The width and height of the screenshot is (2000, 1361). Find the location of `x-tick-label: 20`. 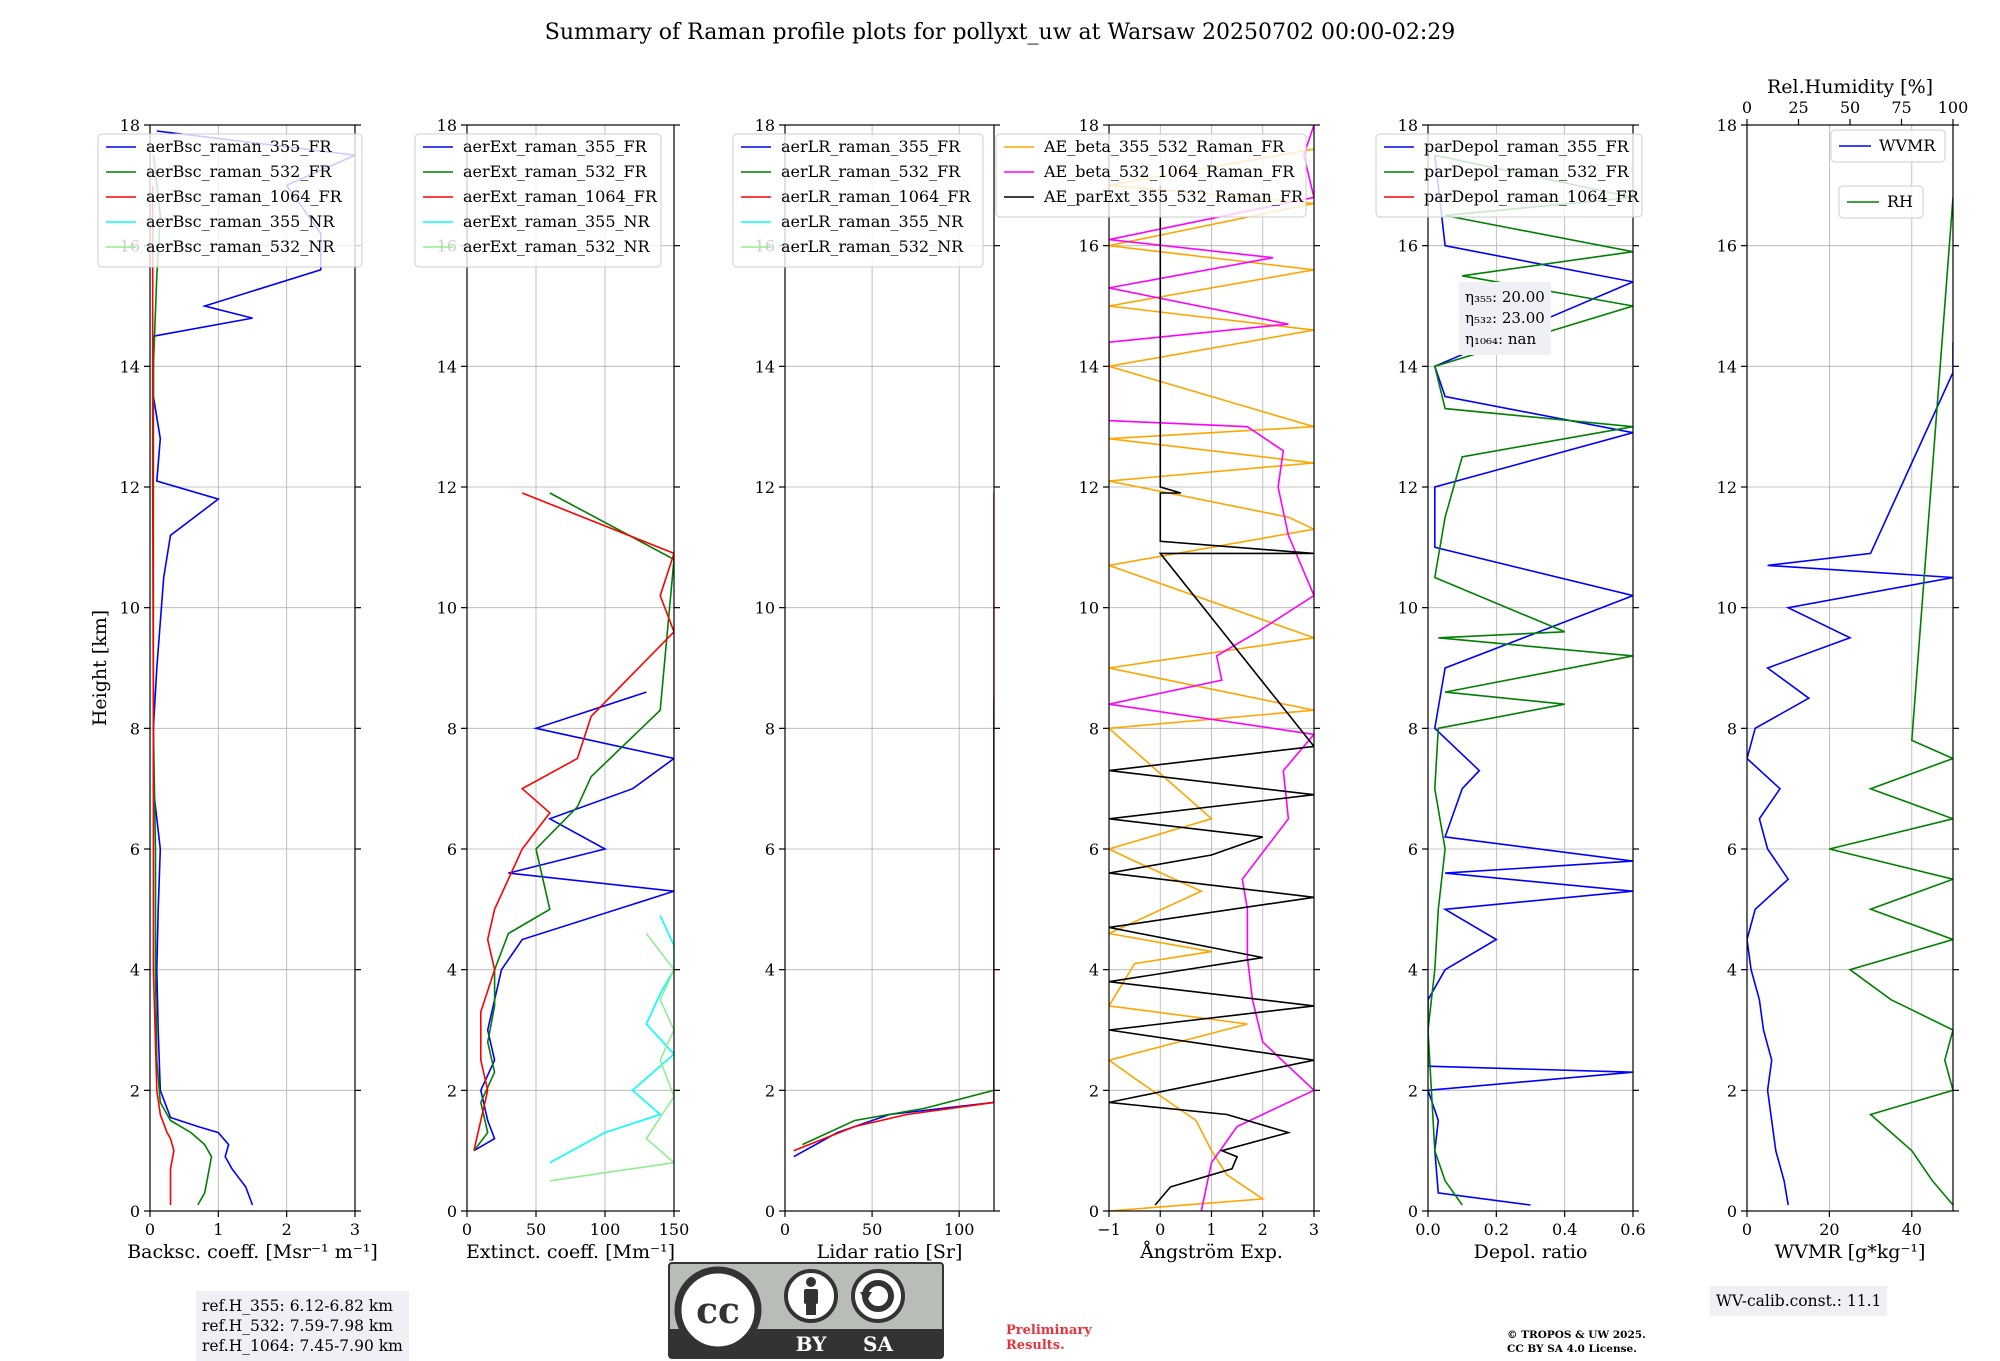

x-tick-label: 20 is located at coordinates (1829, 1229).